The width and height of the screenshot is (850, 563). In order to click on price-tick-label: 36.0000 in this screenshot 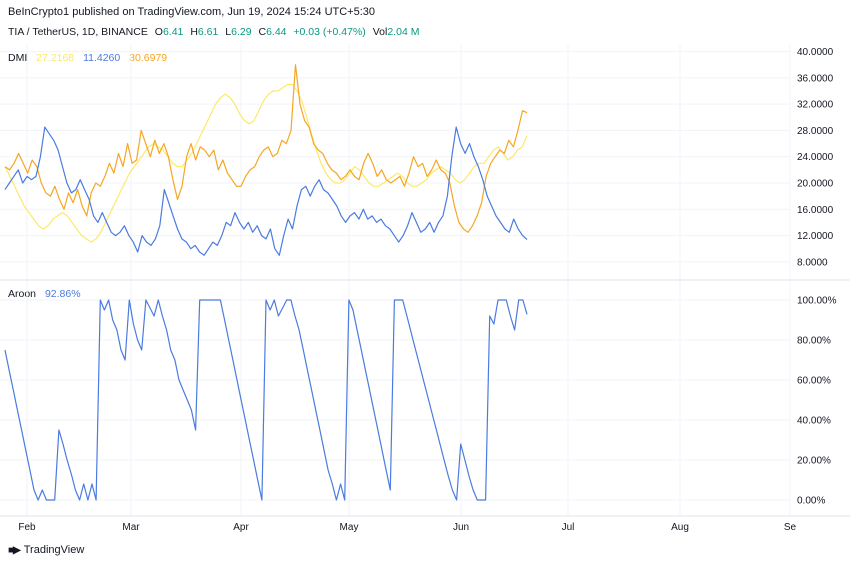, I will do `click(815, 78)`.